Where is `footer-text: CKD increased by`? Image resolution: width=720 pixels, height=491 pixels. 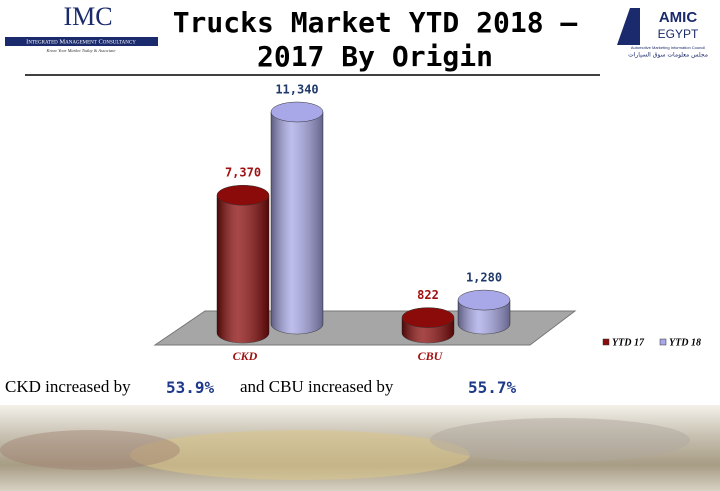 footer-text: CKD increased by is located at coordinates (68, 386).